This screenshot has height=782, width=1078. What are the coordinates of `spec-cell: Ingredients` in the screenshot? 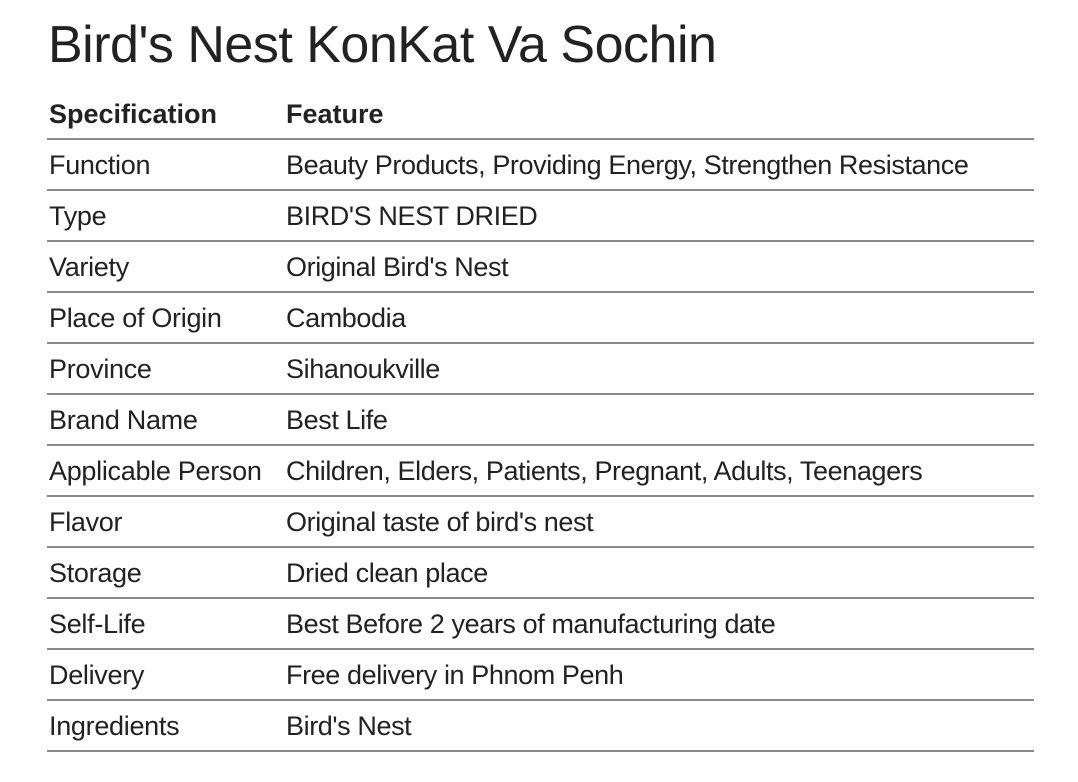 It's located at (165, 726).